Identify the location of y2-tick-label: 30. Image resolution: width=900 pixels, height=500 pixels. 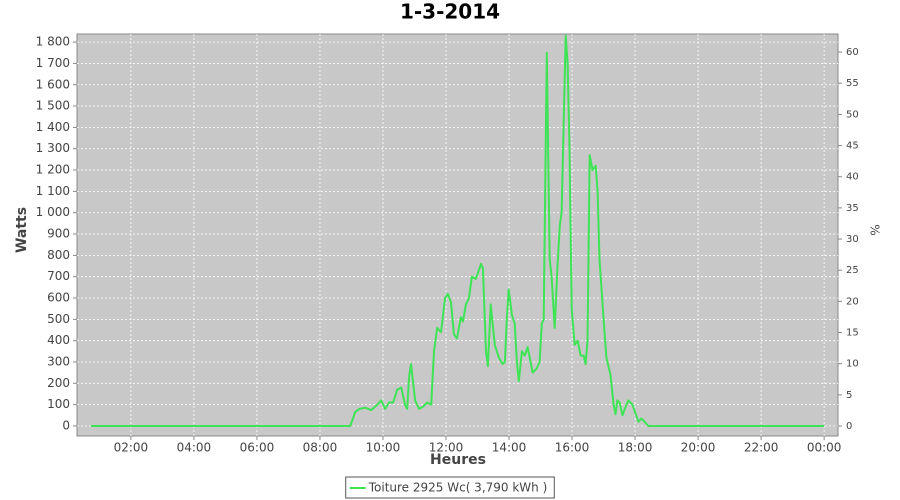
(852, 239).